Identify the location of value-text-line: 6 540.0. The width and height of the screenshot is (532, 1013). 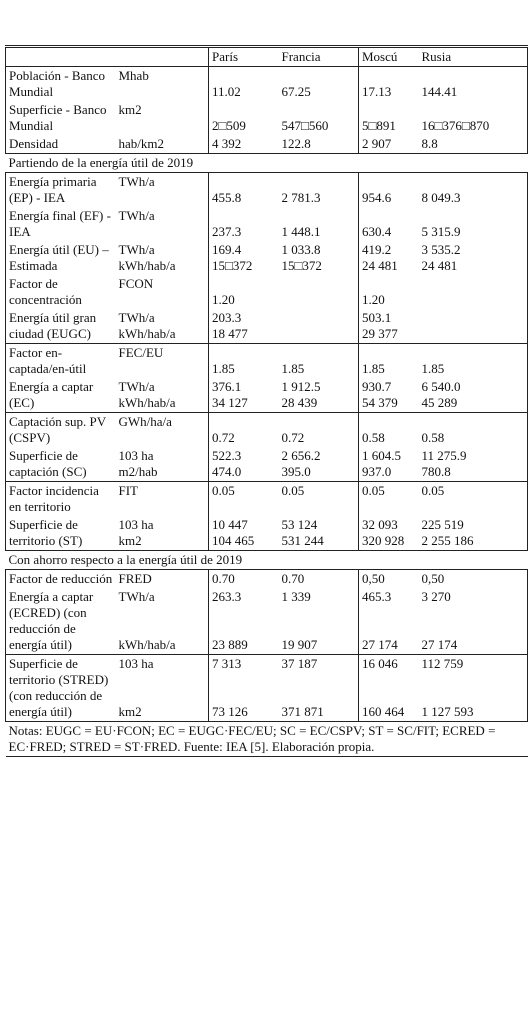
(441, 386).